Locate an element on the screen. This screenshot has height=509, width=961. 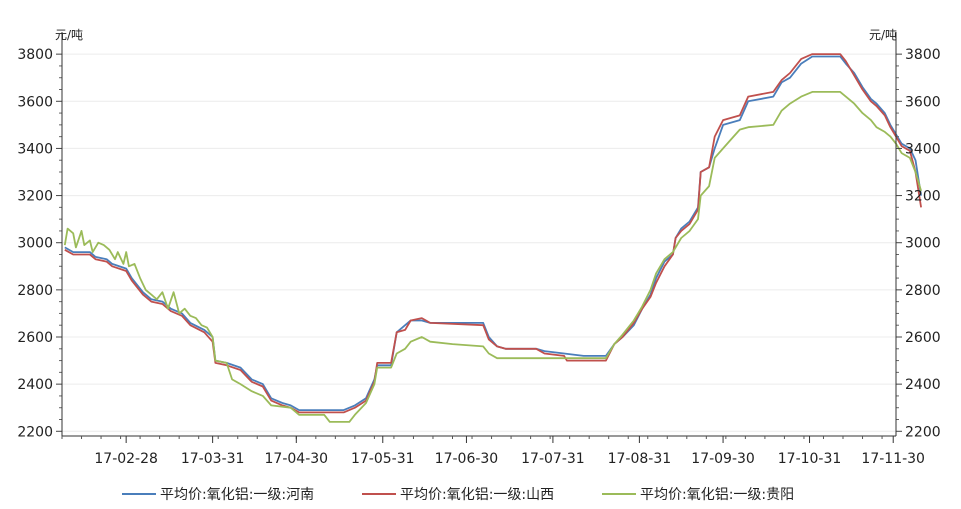
x-tick-label: 17-05-31 is located at coordinates (383, 459).